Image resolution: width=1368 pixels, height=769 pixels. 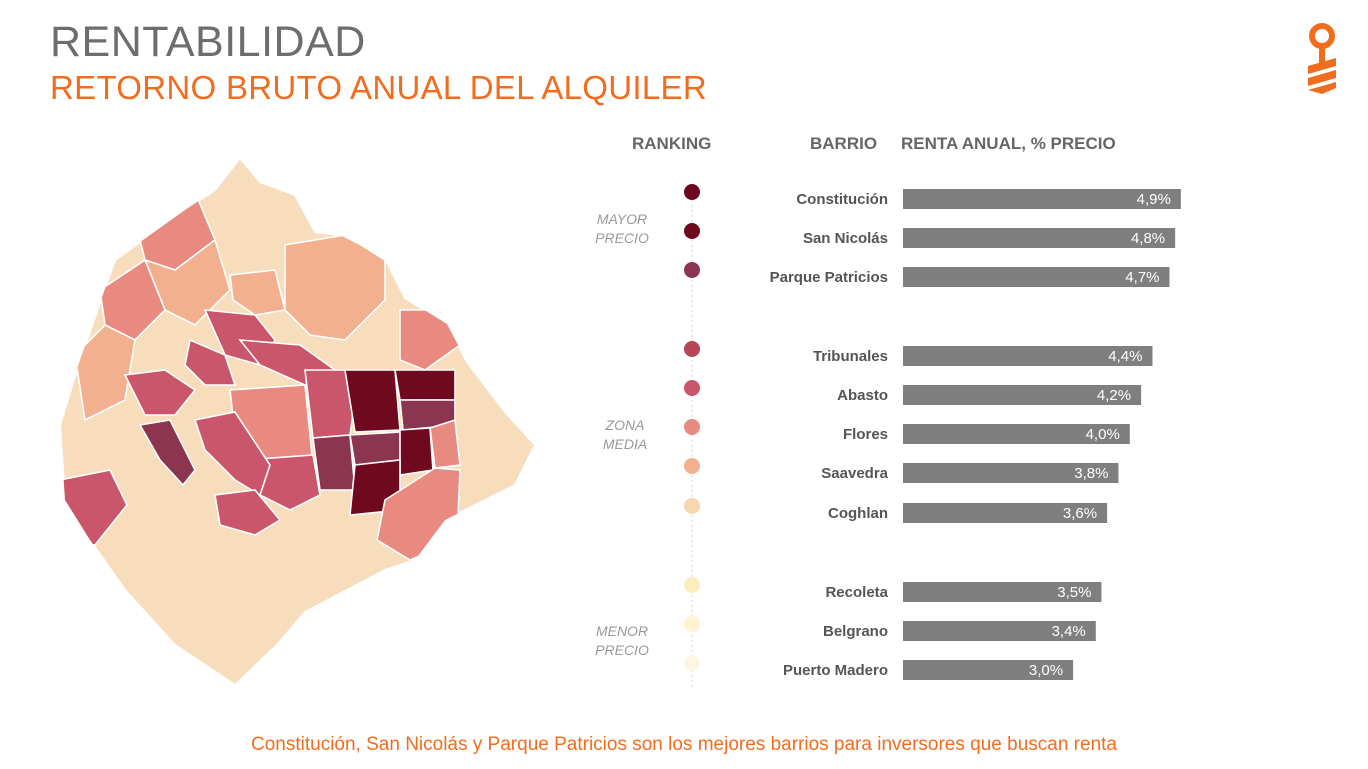 I want to click on zone-mid-line2: MEDIA, so click(x=625, y=444).